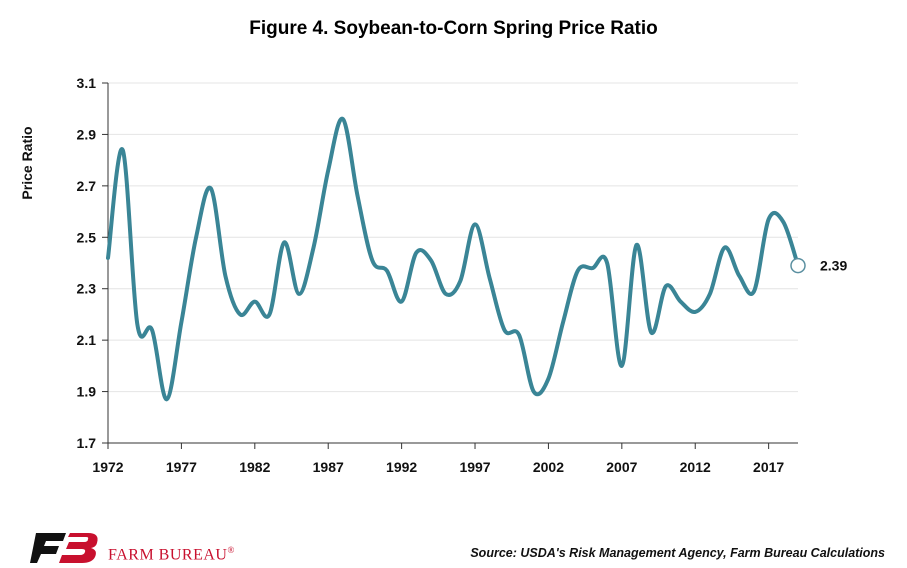 Image resolution: width=907 pixels, height=568 pixels. I want to click on farm-bureau-wordmark: FARM BUREAU®, so click(171, 554).